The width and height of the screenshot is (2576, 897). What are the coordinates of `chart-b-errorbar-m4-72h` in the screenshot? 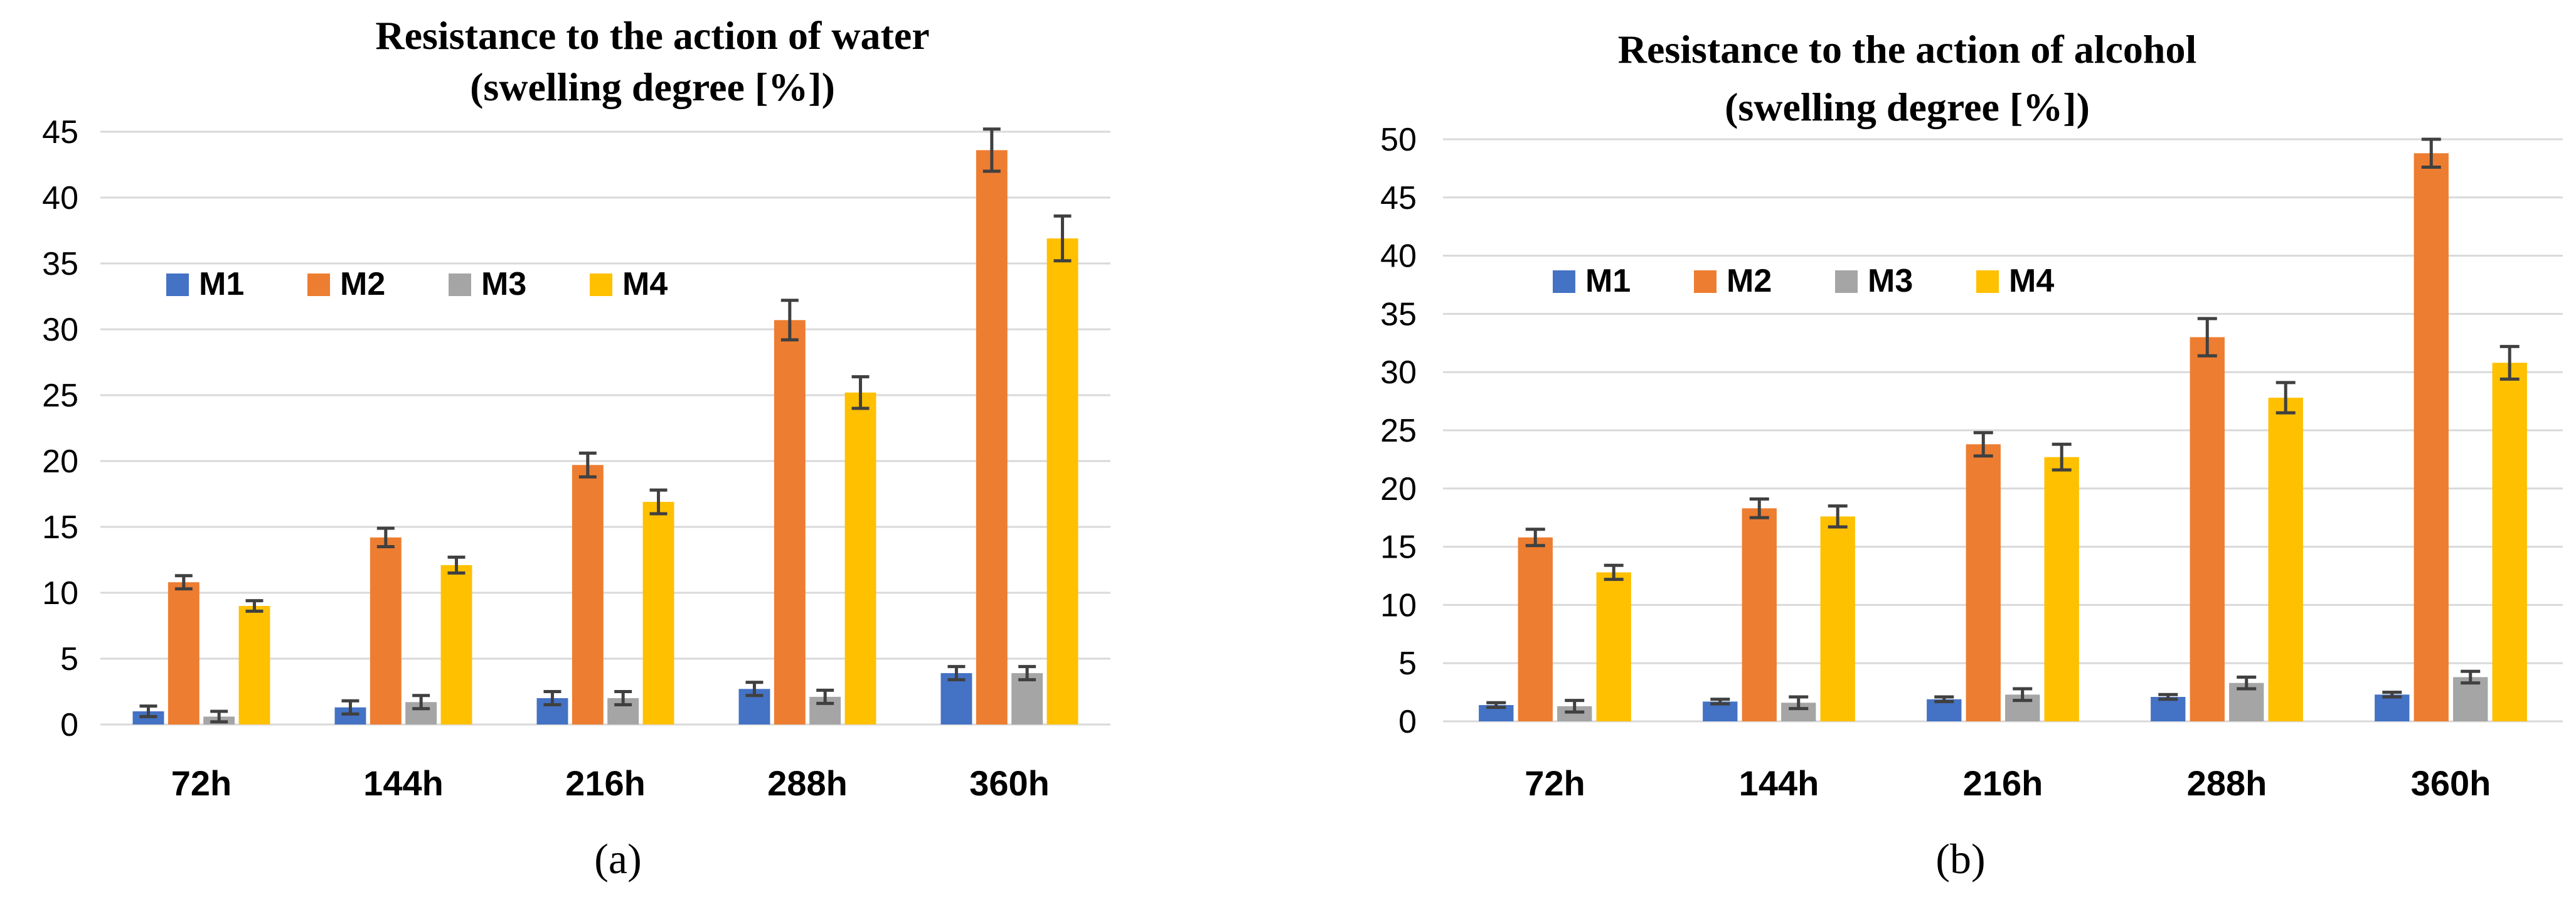 It's located at (1614, 572).